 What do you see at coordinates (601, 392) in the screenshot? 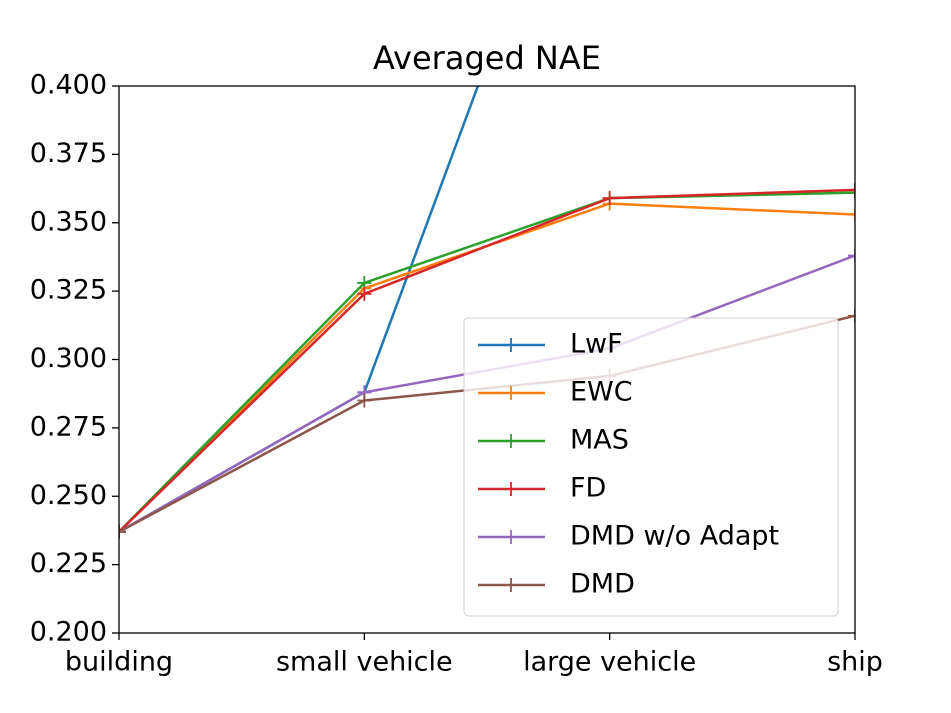
I see `legend-label: EWC` at bounding box center [601, 392].